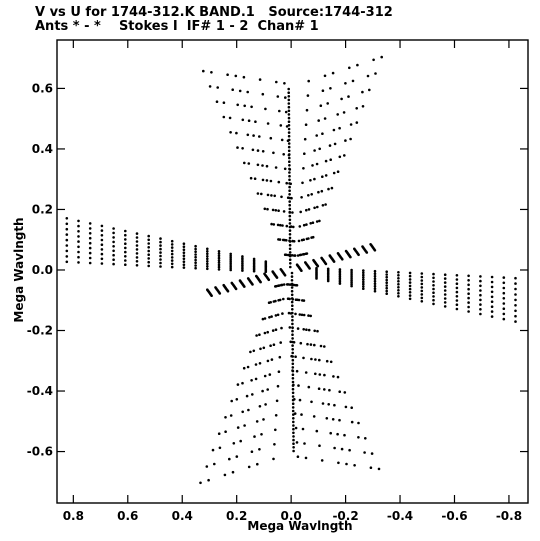 The image size is (540, 541). Describe the element at coordinates (177, 26) in the screenshot. I see `chart-subtitle: Ants * - * Stokes I IF# 1 - 2 Chan# 1` at that location.